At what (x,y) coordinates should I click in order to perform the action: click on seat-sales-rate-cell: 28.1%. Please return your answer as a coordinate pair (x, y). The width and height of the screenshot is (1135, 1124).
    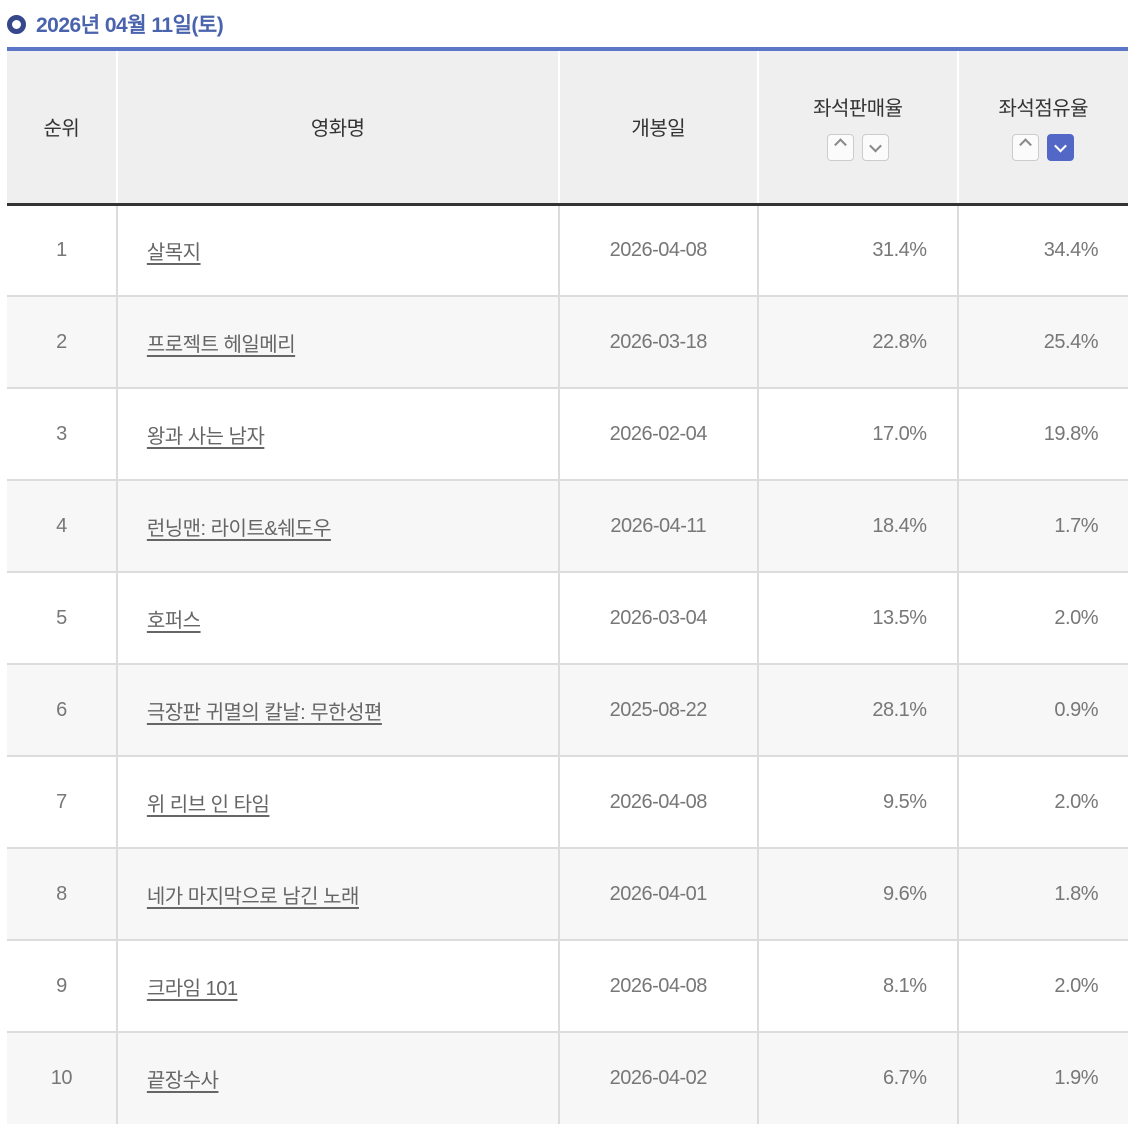
    Looking at the image, I should click on (857, 709).